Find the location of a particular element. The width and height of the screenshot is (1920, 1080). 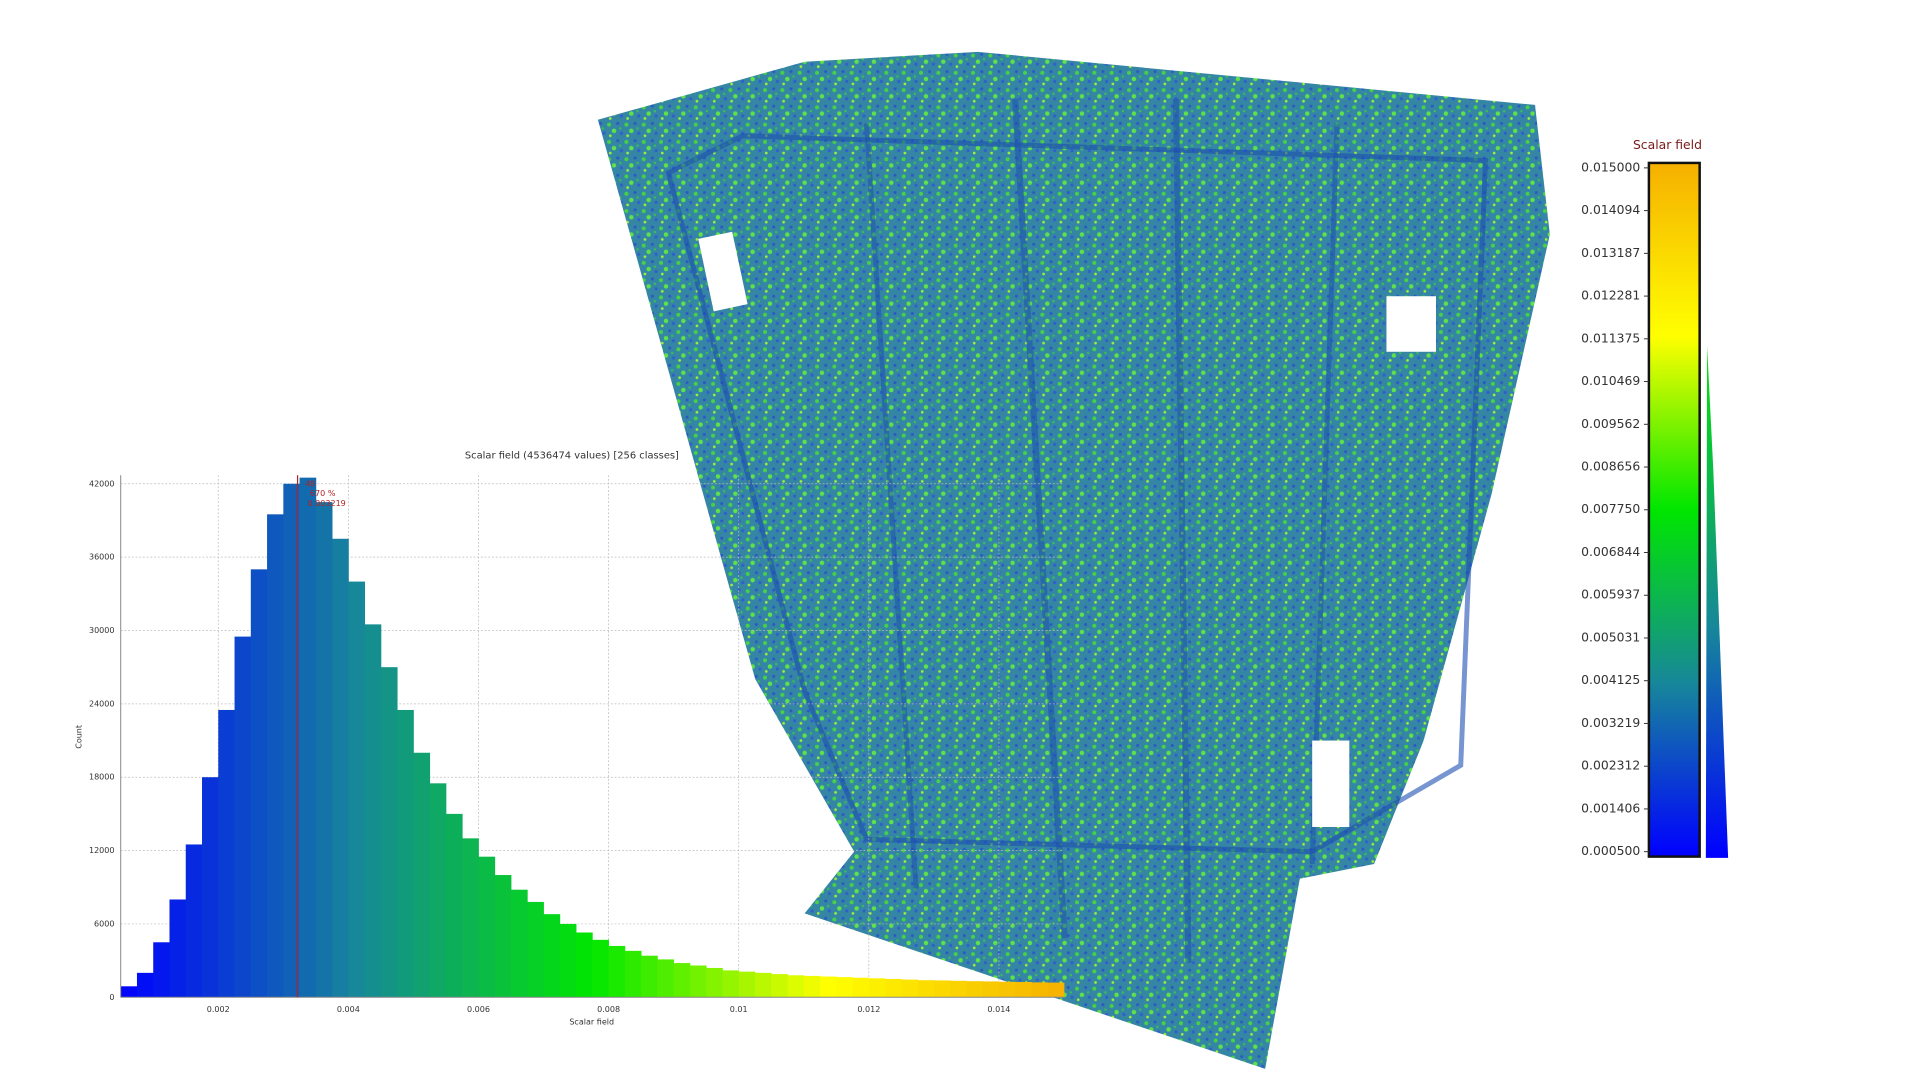

colorbar is located at coordinates (1674, 509).